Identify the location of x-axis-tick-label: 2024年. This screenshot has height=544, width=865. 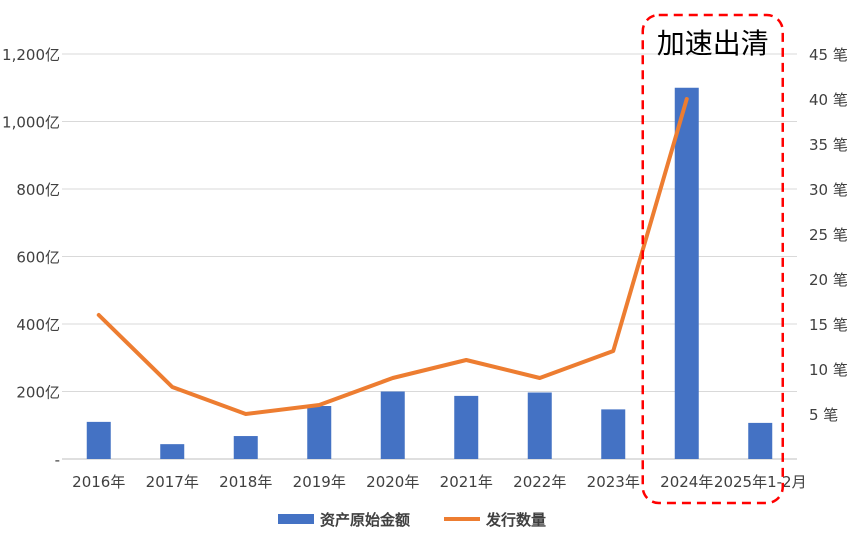
(686, 482).